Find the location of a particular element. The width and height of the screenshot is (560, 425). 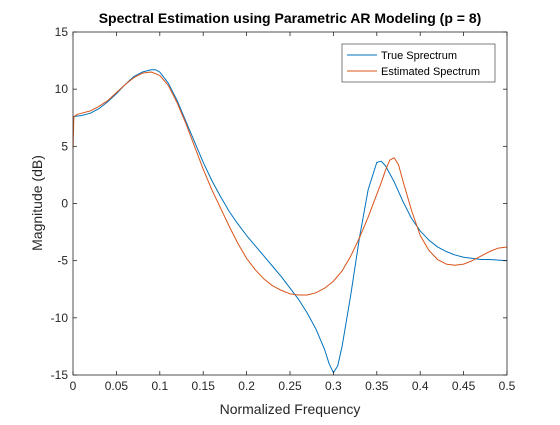

x-tick-label: 0.1 is located at coordinates (159, 386).